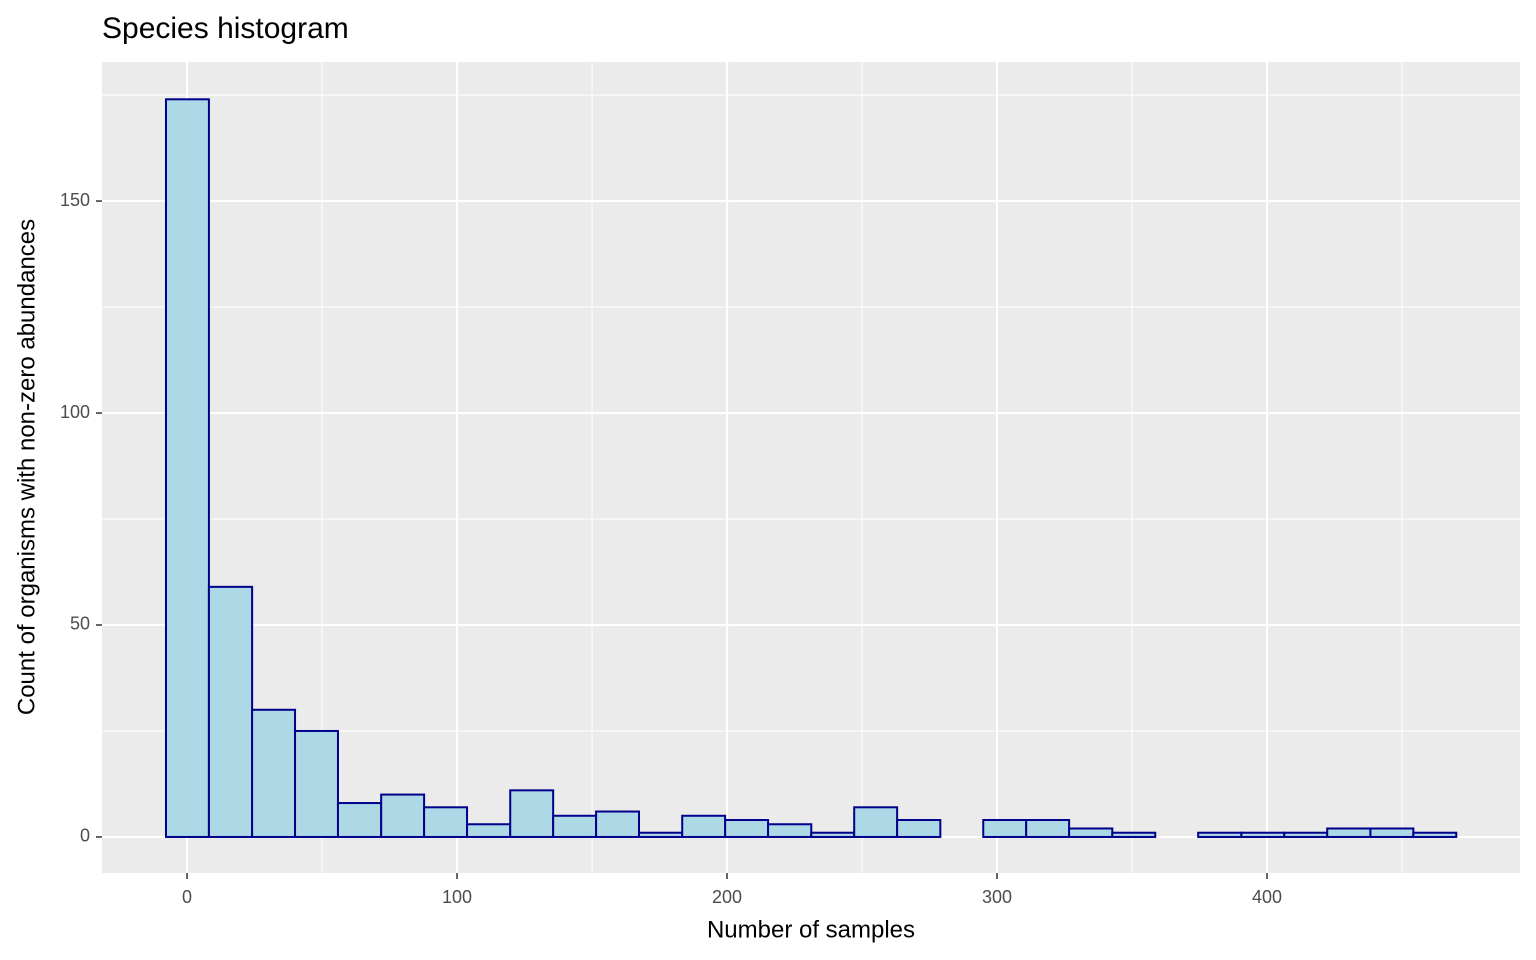 Image resolution: width=1536 pixels, height=960 pixels. Describe the element at coordinates (85, 836) in the screenshot. I see `y-tick-label: 0` at that location.